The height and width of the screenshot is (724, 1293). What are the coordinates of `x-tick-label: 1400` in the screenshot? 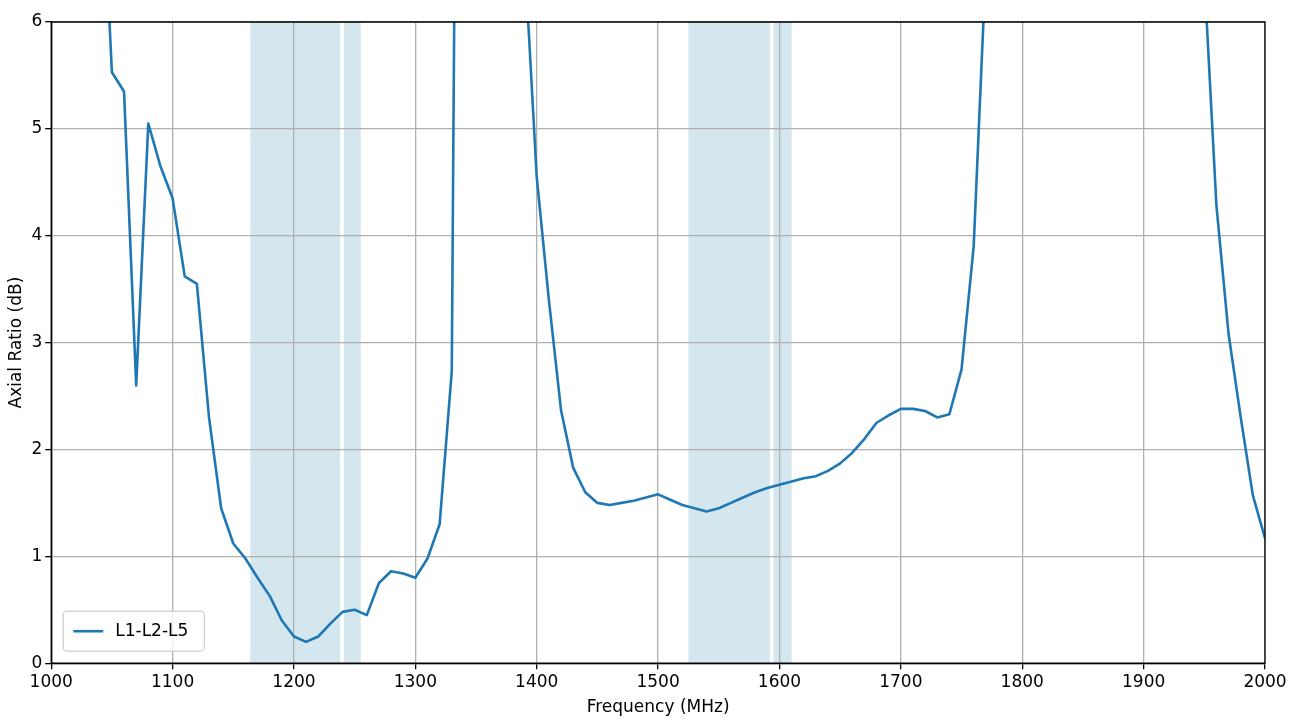 It's located at (537, 680).